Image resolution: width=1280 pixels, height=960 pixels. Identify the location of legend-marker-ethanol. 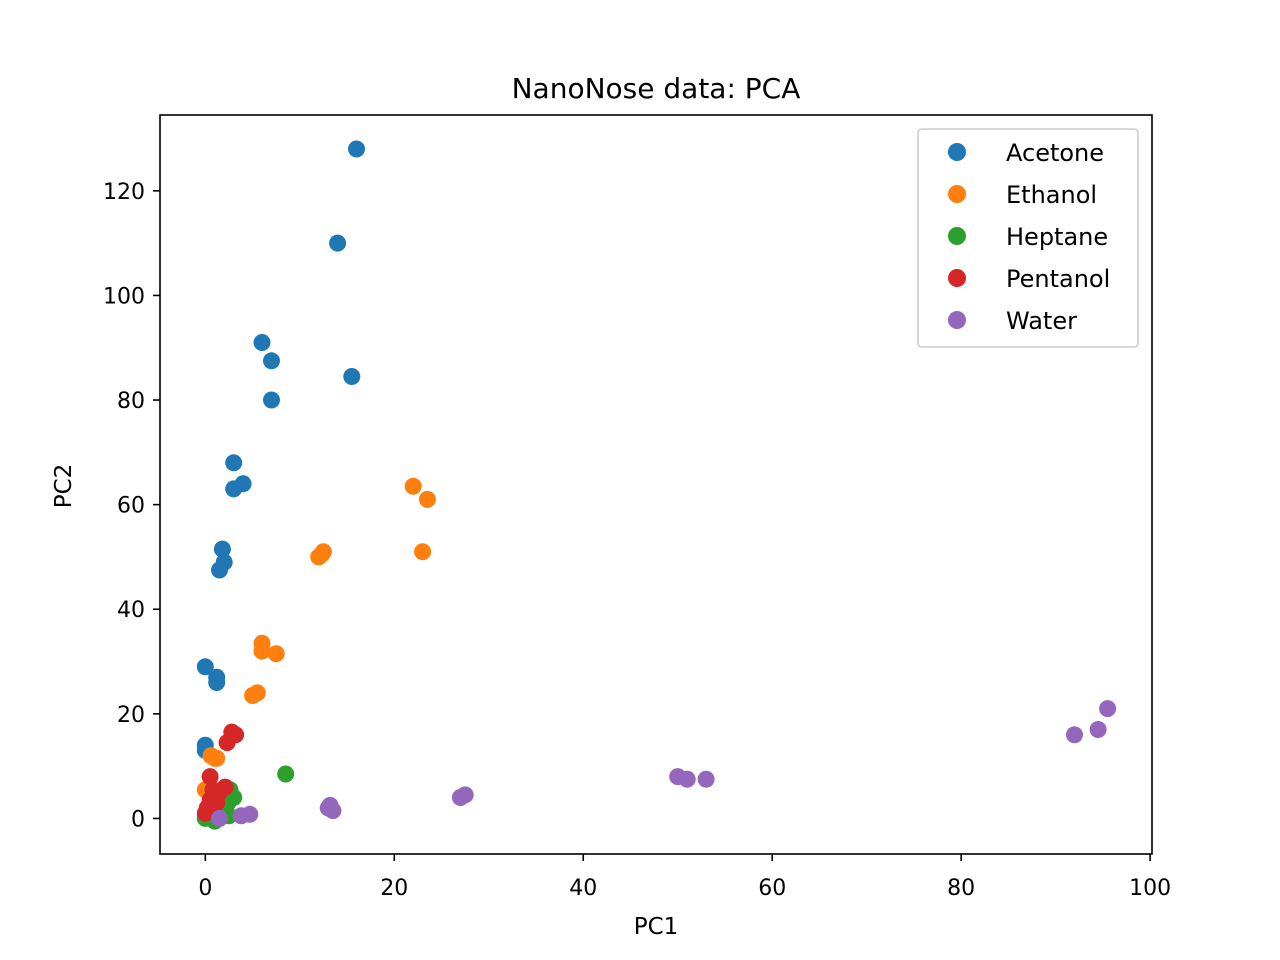
(957, 194).